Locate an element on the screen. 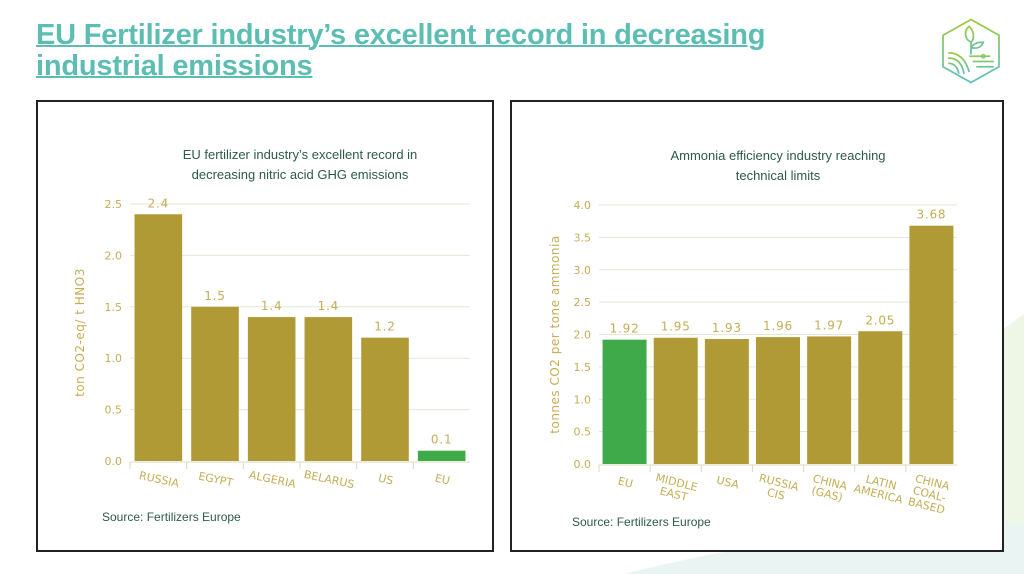  bar-egypt is located at coordinates (215, 383).